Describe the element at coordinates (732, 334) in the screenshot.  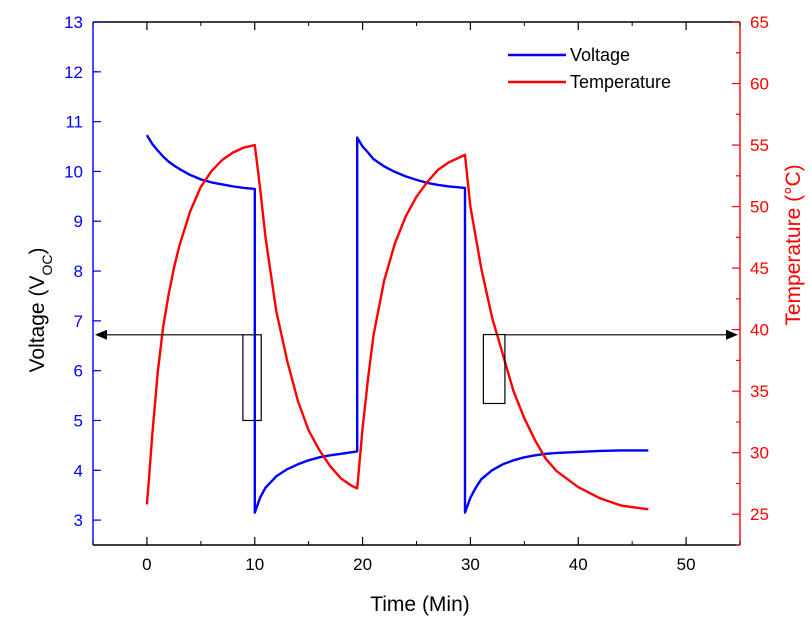
I see `arrow-head-right` at that location.